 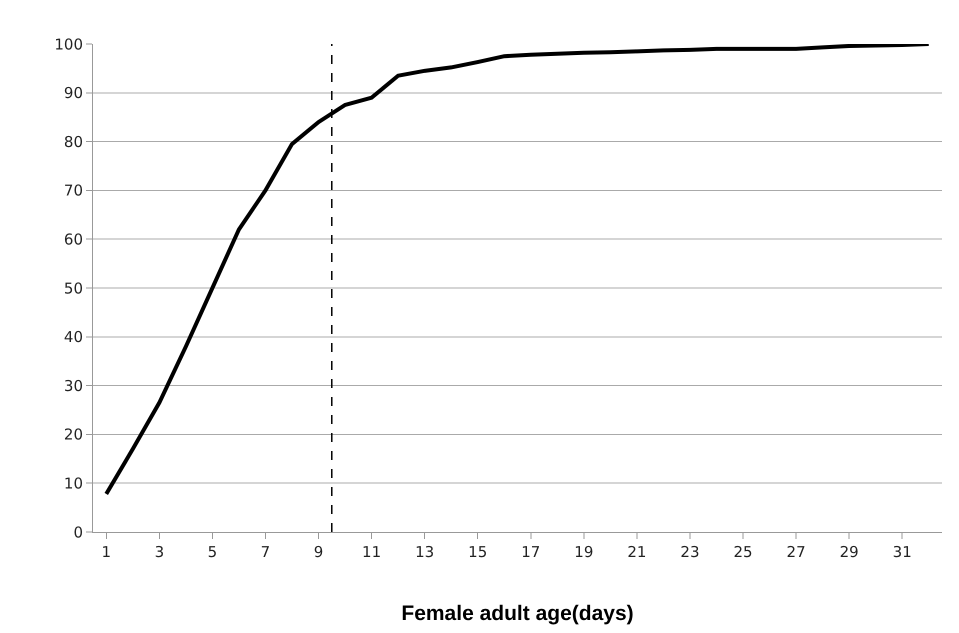 What do you see at coordinates (73, 191) in the screenshot?
I see `y-tick-label: 70` at bounding box center [73, 191].